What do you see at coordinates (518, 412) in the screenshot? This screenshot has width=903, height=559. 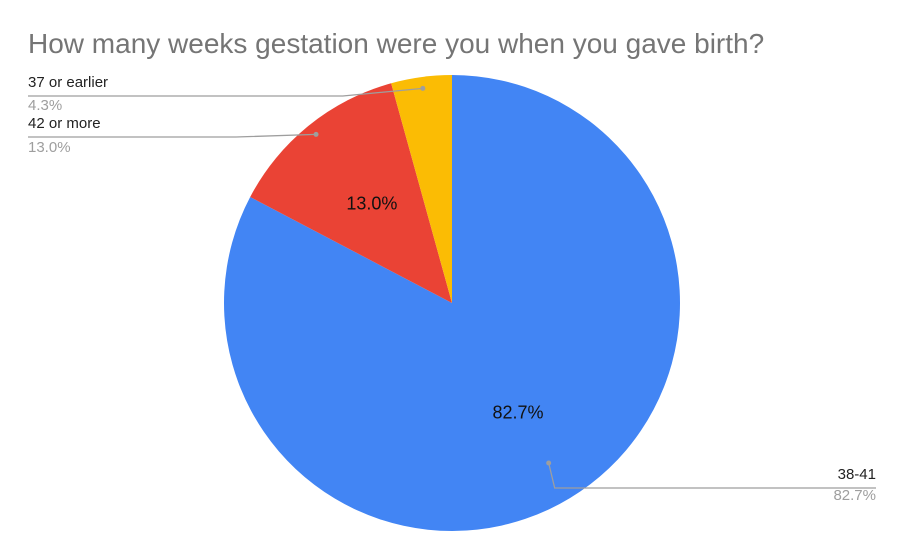 I see `slice-data-label-38-41: 82.7%` at bounding box center [518, 412].